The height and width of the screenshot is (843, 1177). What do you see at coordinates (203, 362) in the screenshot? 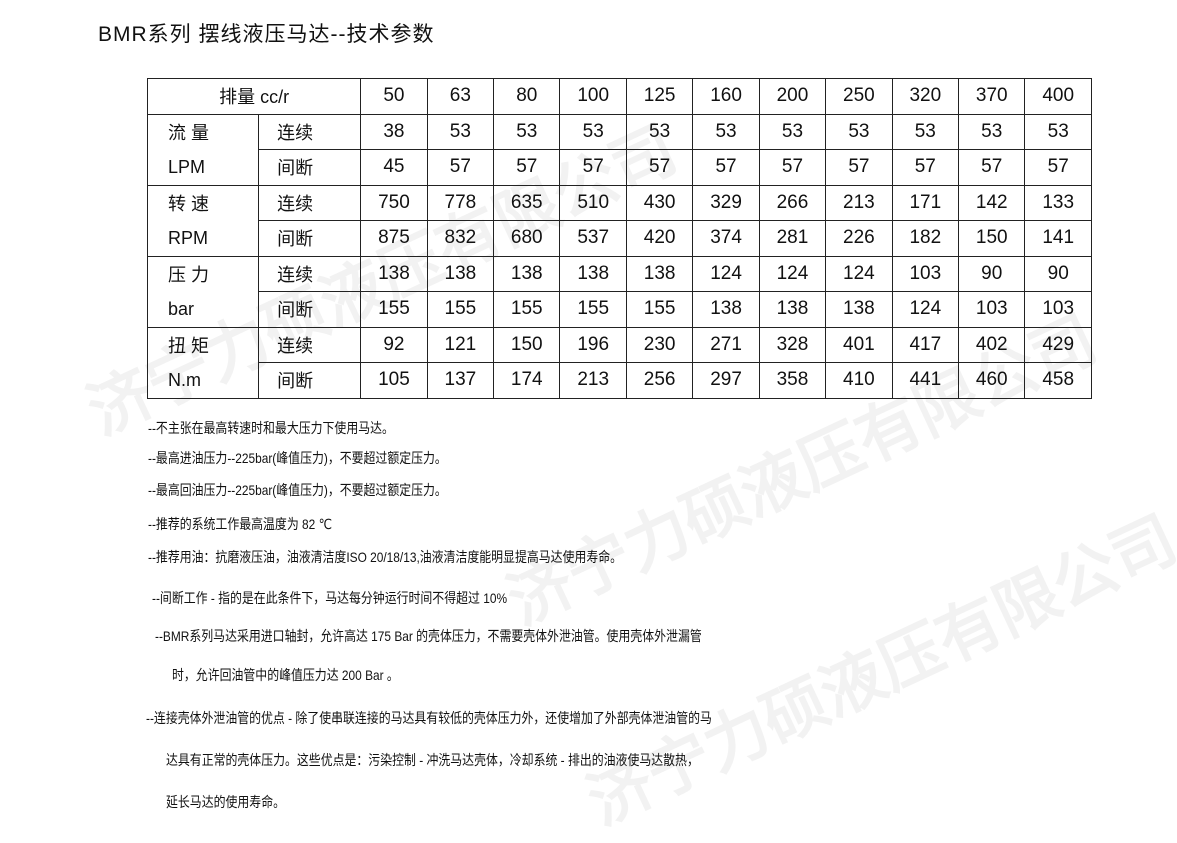
I see `group-label: 扭 矩 N.m` at bounding box center [203, 362].